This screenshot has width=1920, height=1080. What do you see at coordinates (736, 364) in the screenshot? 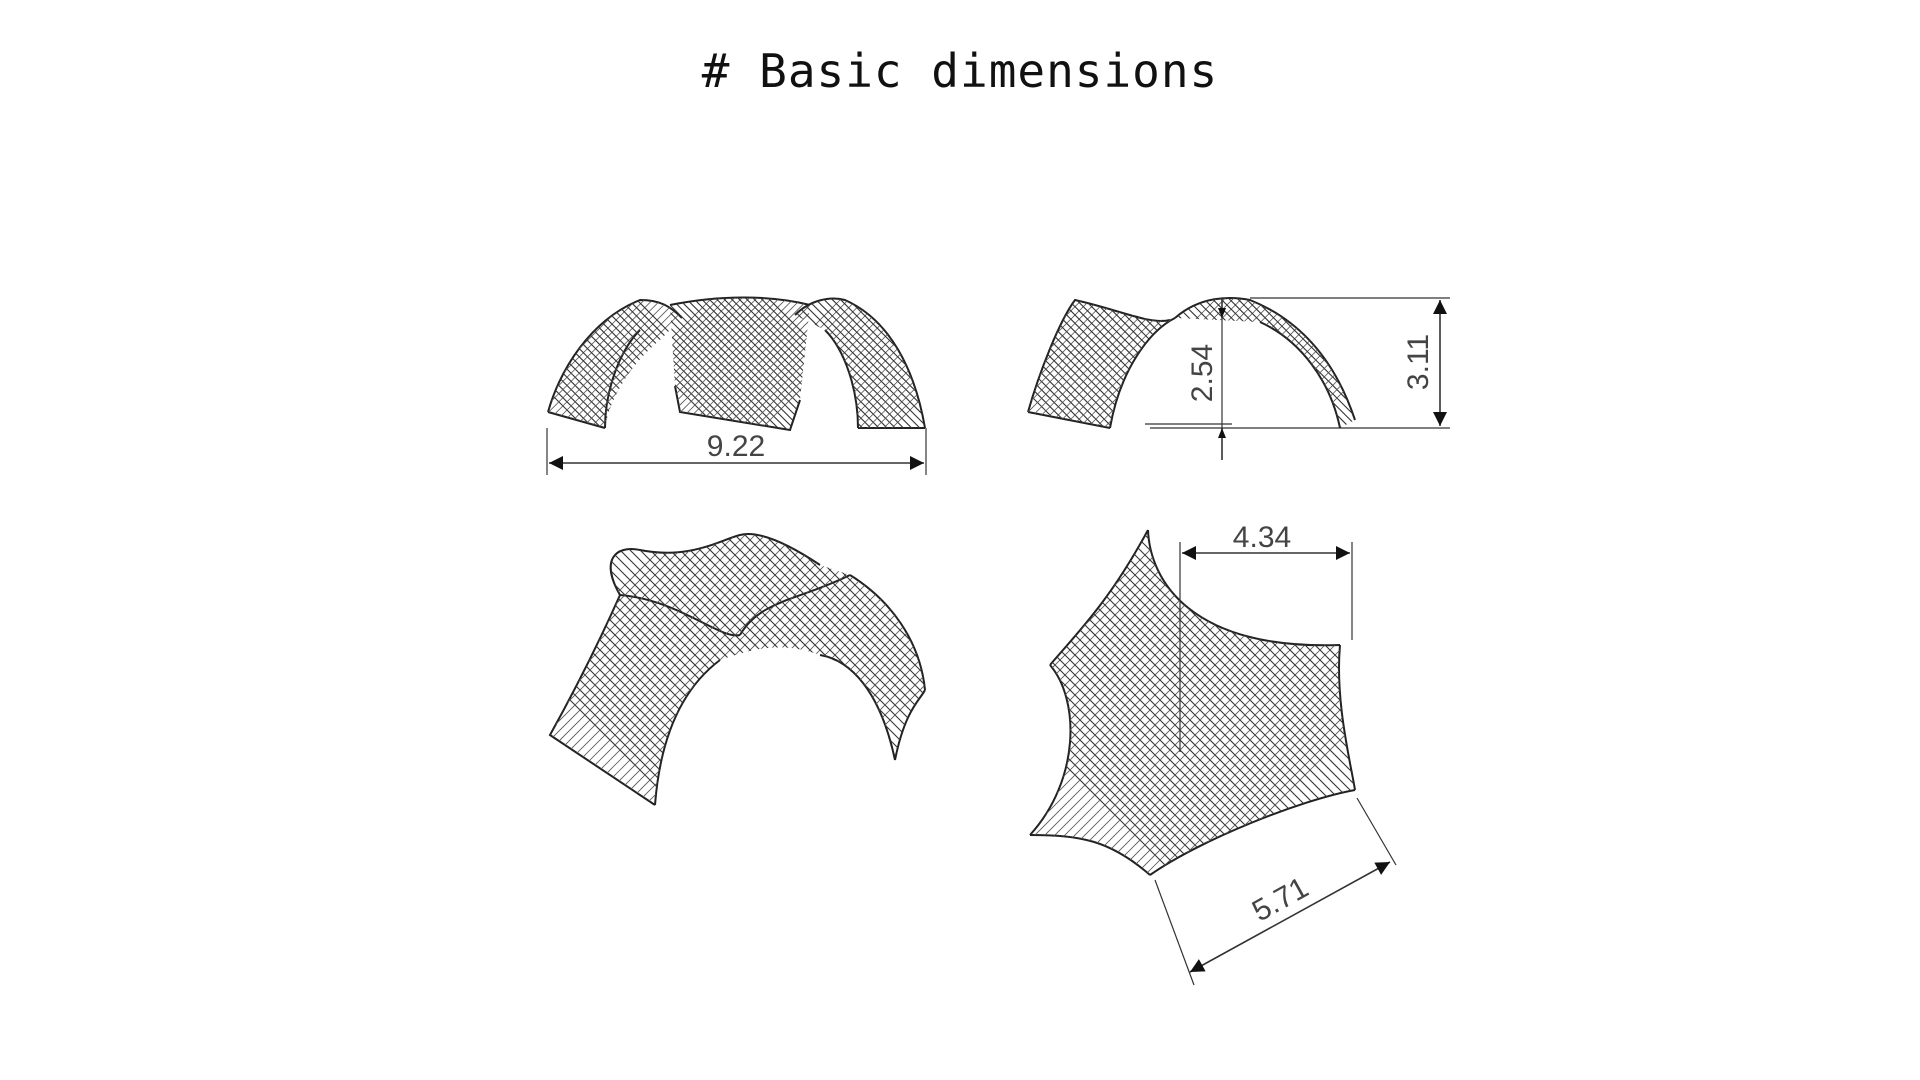
I see `front-elevation-mesh` at bounding box center [736, 364].